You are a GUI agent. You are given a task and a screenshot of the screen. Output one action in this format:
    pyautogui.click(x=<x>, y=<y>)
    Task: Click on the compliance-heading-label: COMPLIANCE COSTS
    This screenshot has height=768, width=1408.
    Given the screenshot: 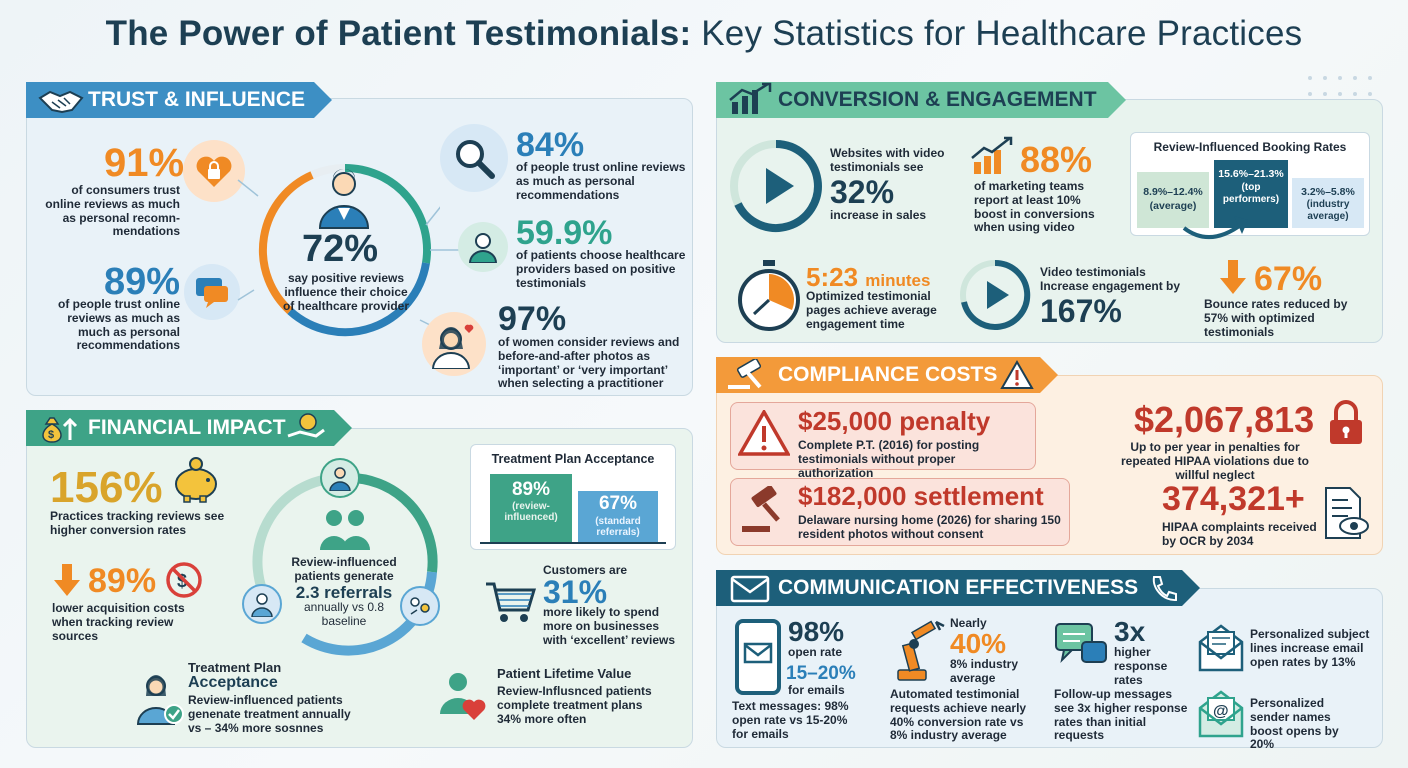 What is the action you would take?
    pyautogui.click(x=888, y=374)
    